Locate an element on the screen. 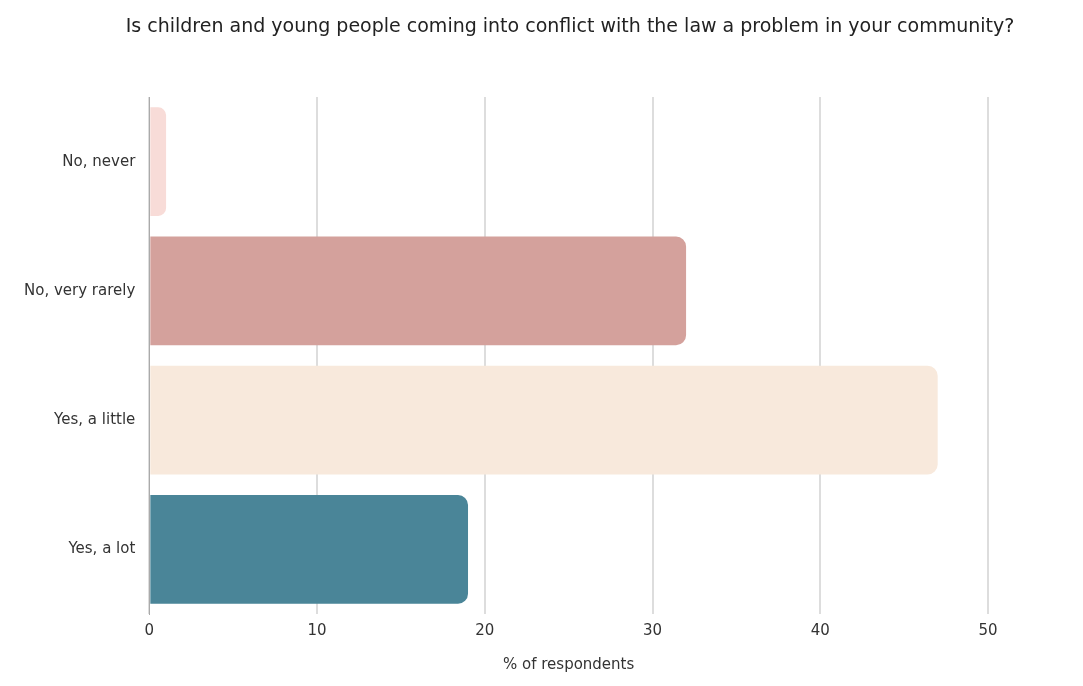 The image size is (1083, 686). x-tick-label: 50 is located at coordinates (988, 629).